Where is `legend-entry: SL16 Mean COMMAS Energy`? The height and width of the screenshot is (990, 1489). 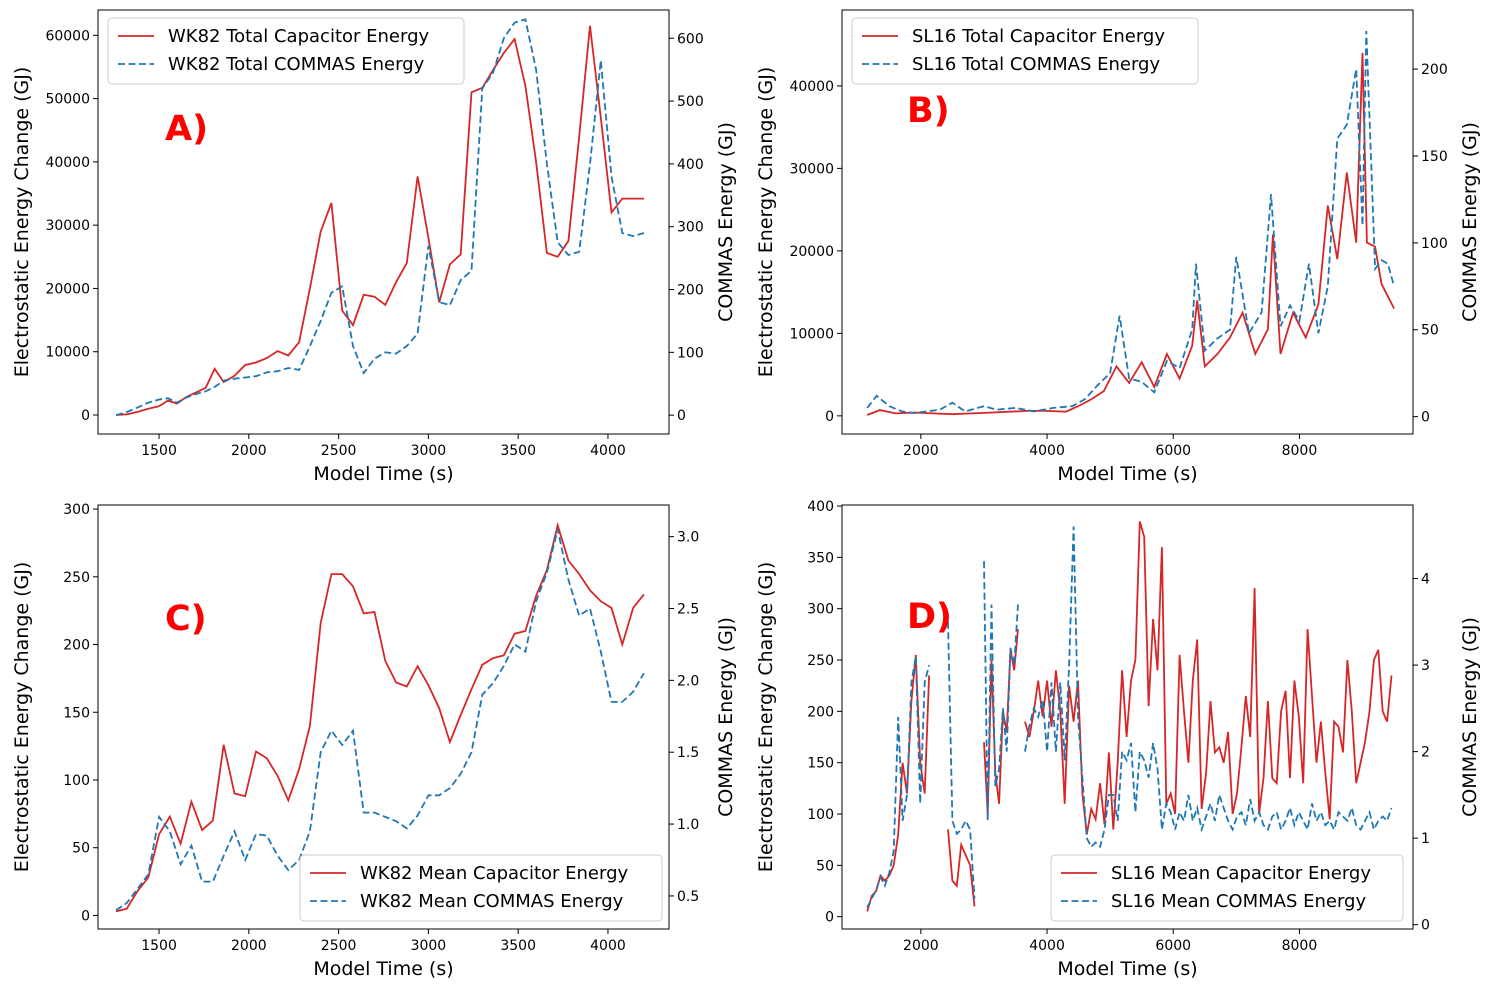
legend-entry: SL16 Mean COMMAS Energy is located at coordinates (1238, 901).